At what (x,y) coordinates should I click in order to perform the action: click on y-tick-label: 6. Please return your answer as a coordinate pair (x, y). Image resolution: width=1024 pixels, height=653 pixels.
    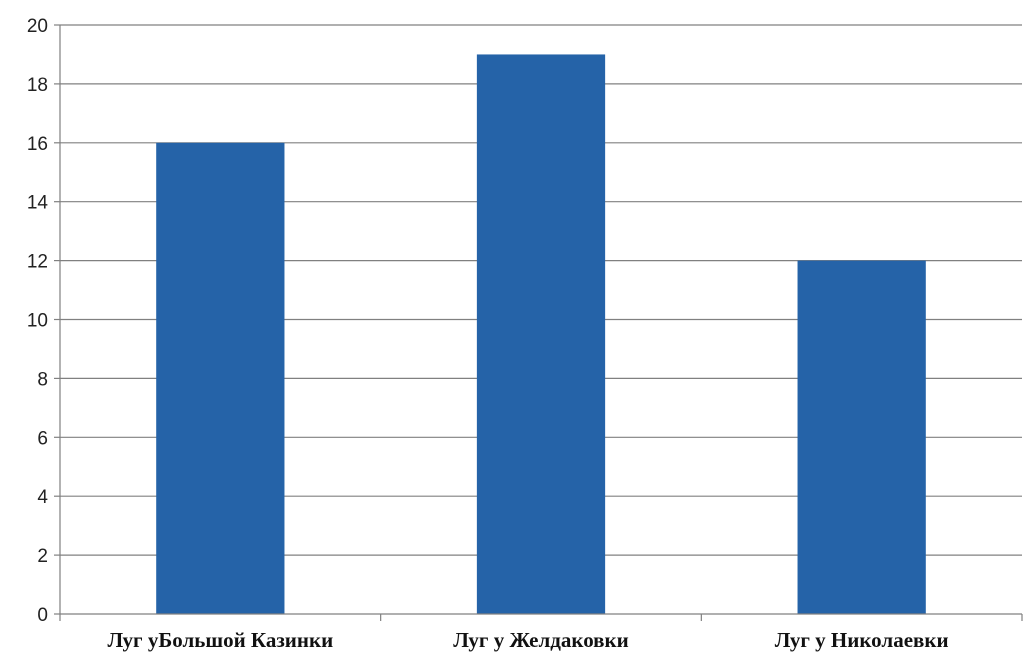
    Looking at the image, I should click on (42, 438).